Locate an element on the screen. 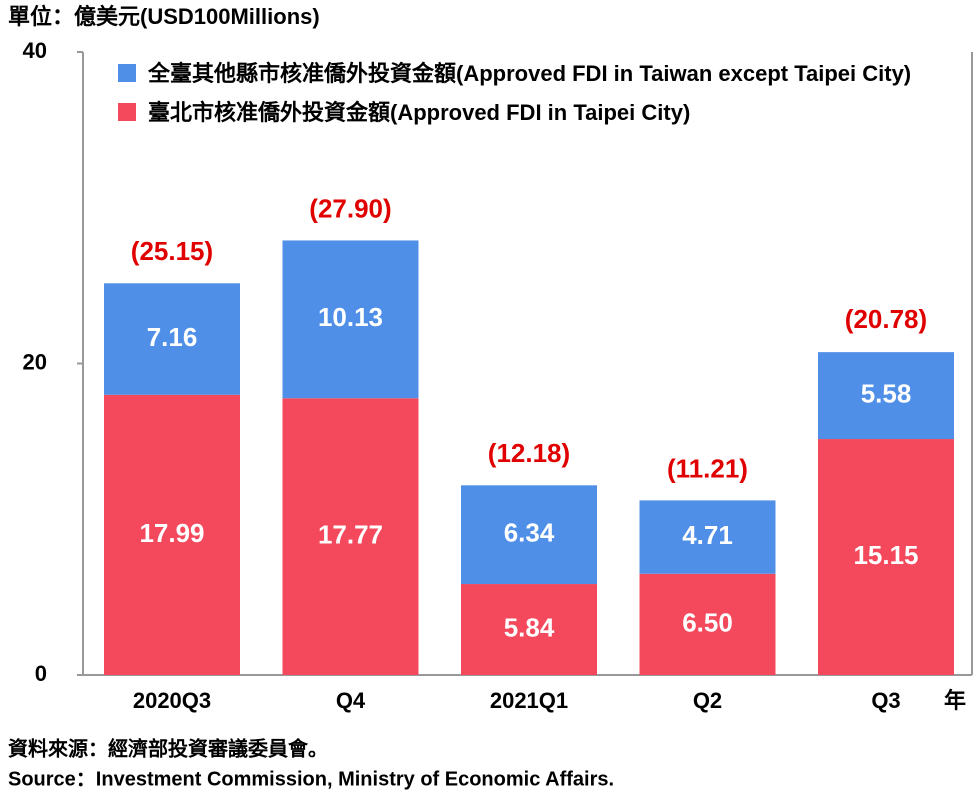 This screenshot has width=975, height=809. total-label: (20.78) is located at coordinates (886, 319).